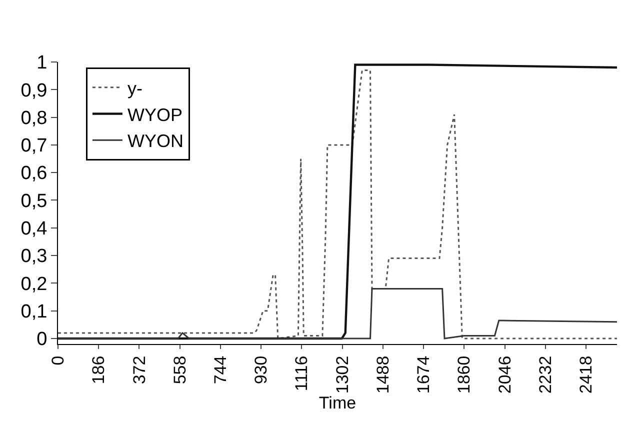  What do you see at coordinates (464, 375) in the screenshot?
I see `x-tick-label: 1860` at bounding box center [464, 375].